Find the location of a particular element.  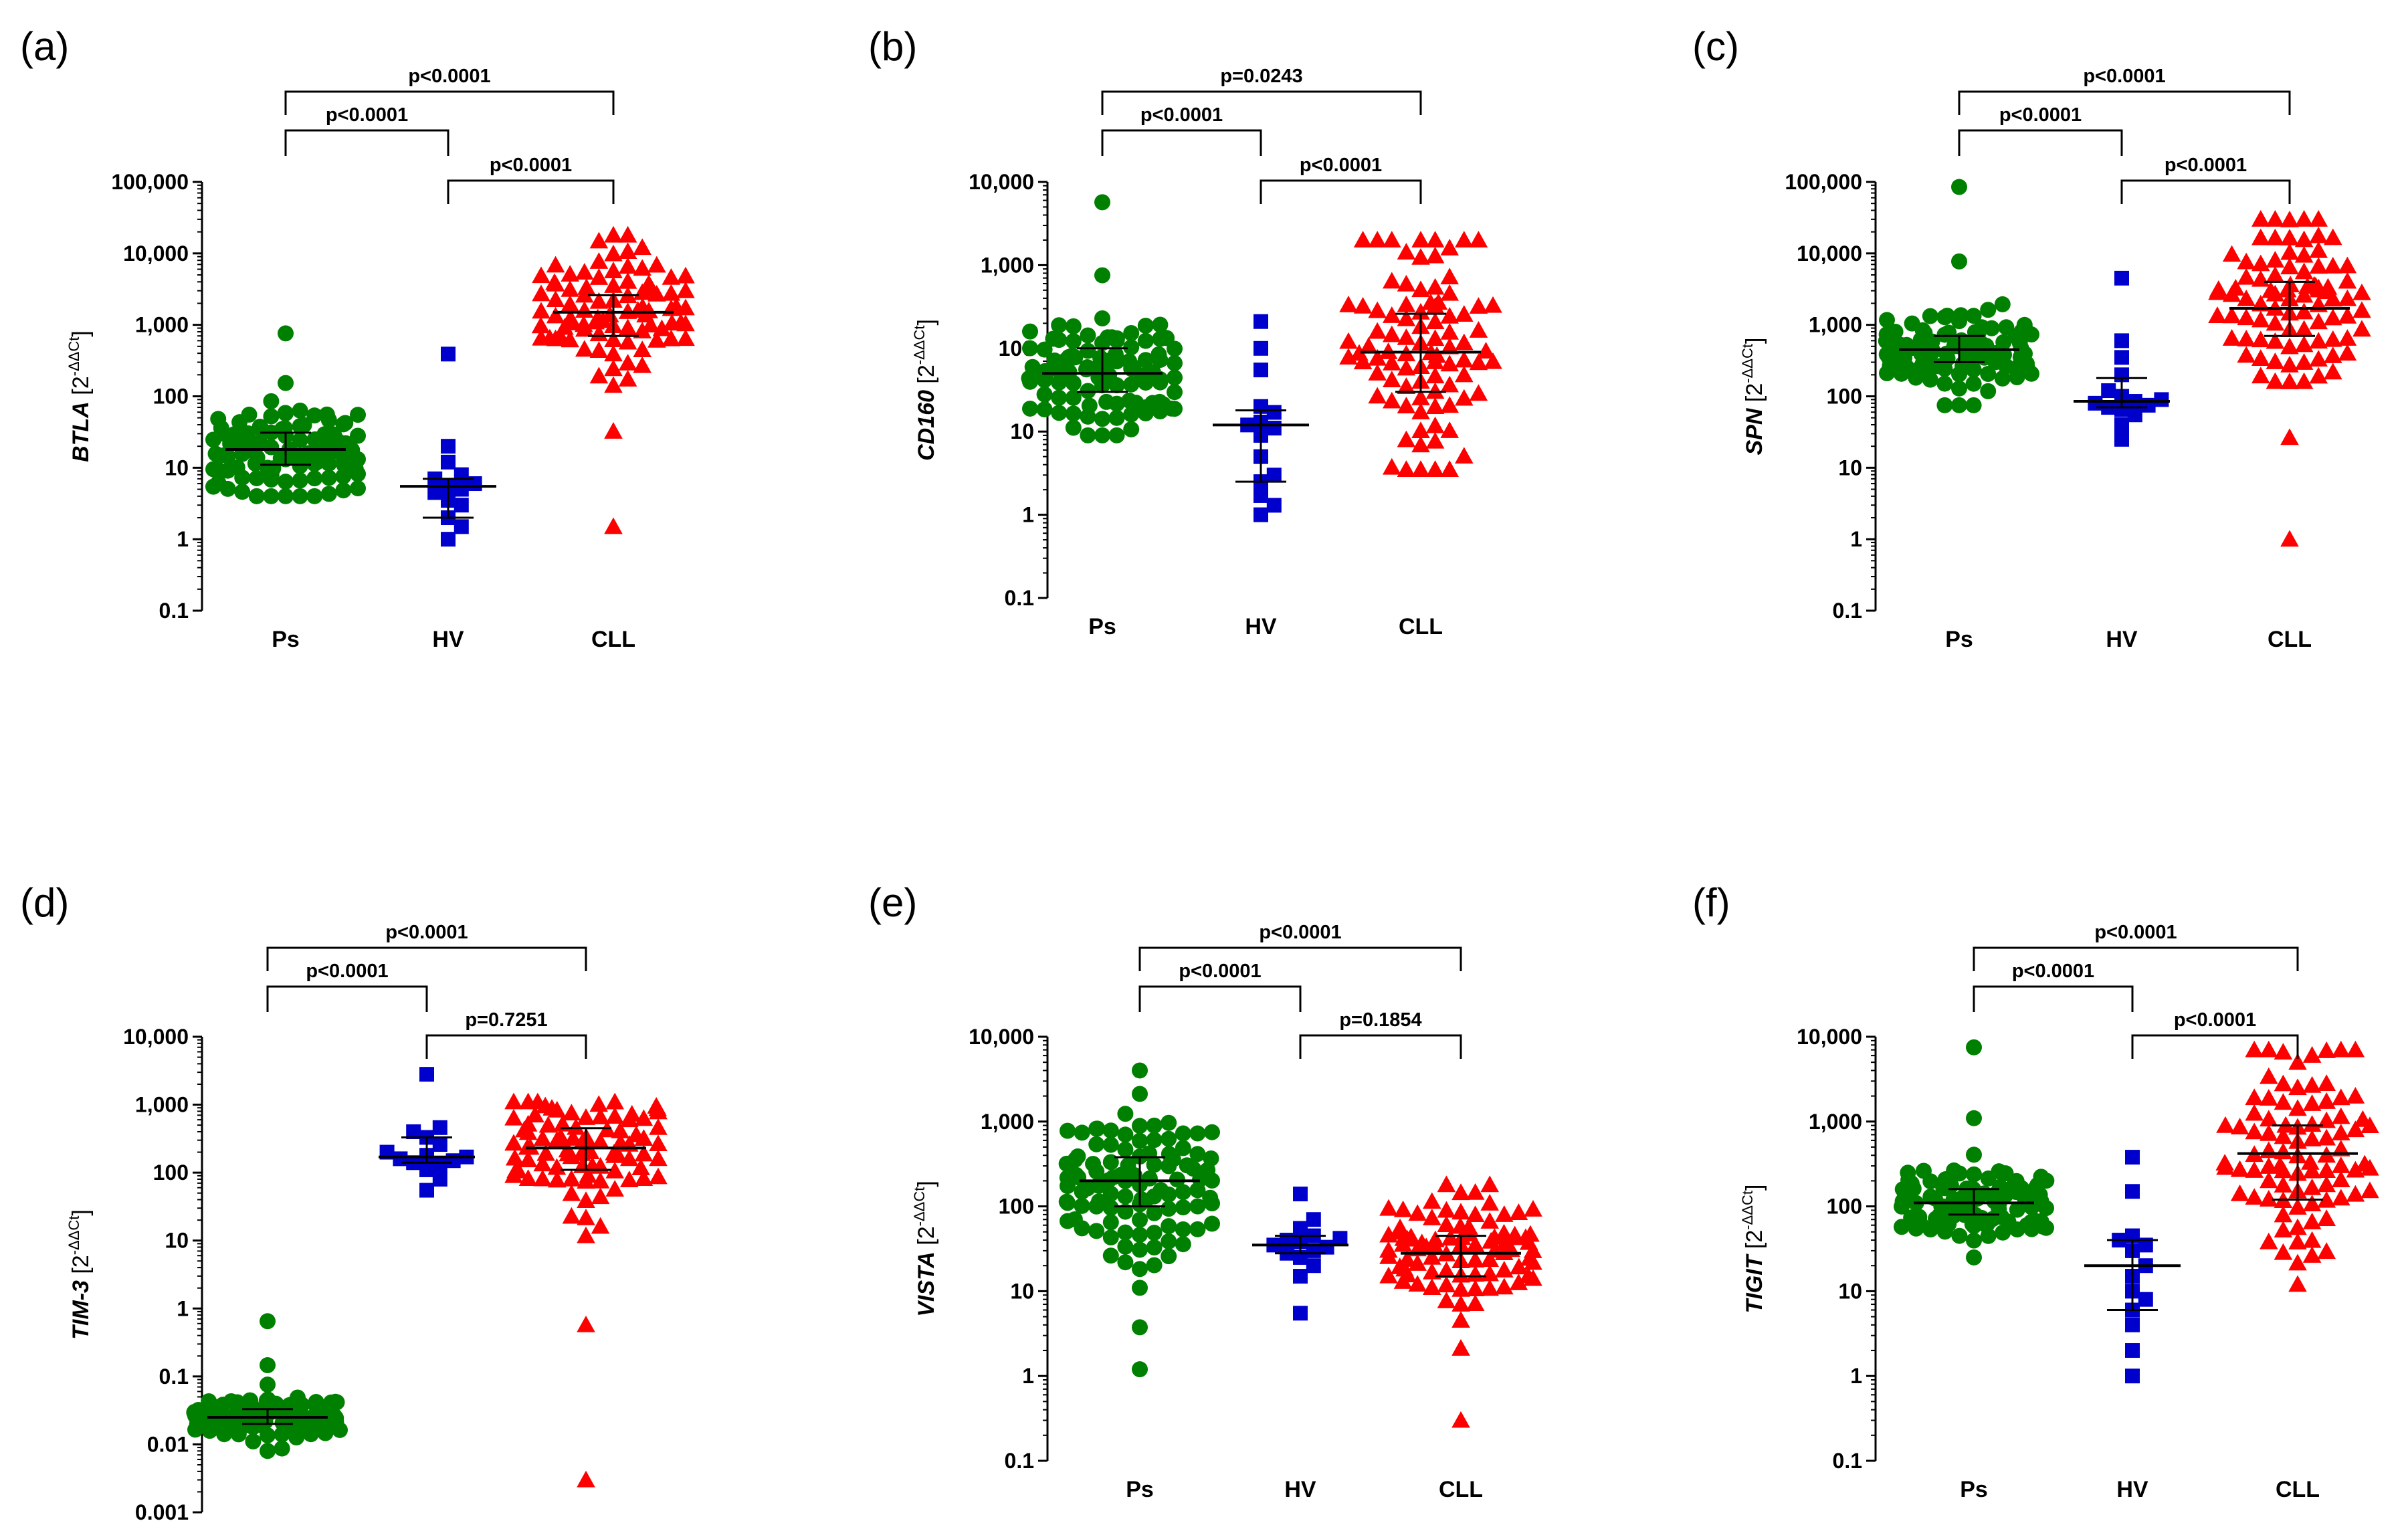

y-tick-label: 1 is located at coordinates (183, 539).